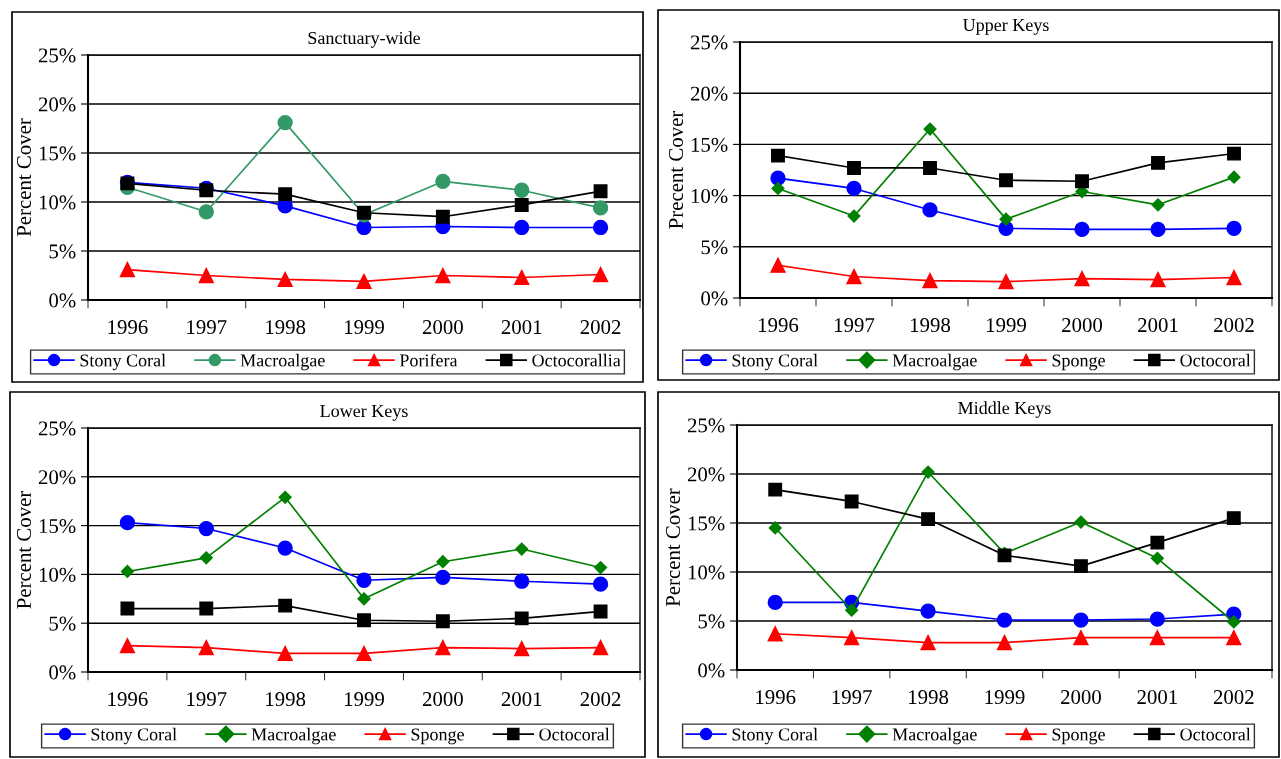 The height and width of the screenshot is (759, 1281). Describe the element at coordinates (576, 360) in the screenshot. I see `legend-label: Octocorallia` at that location.